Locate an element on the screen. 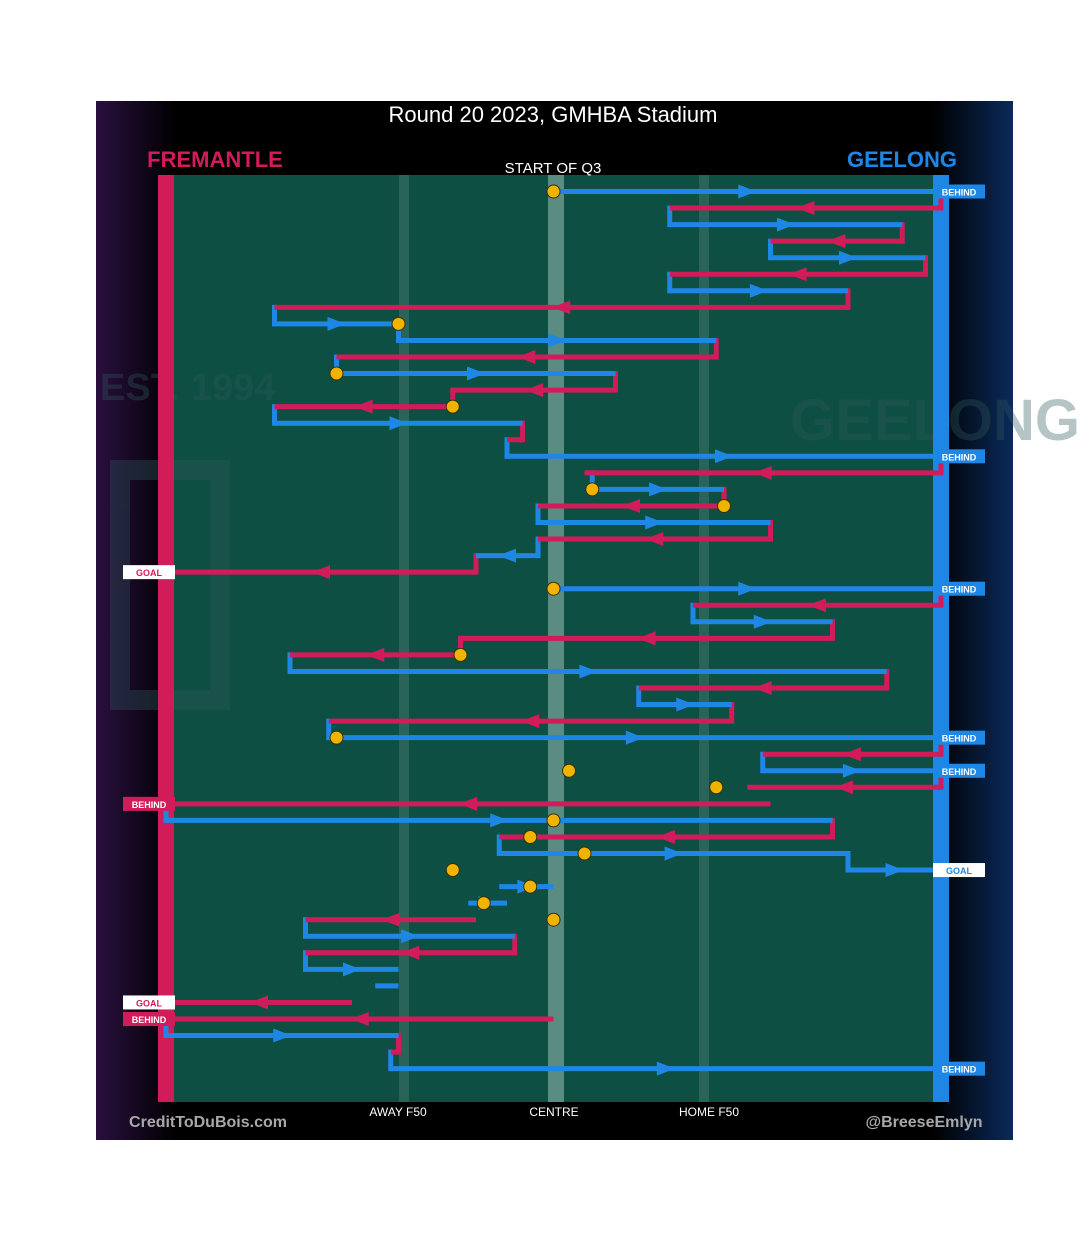 The image size is (1080, 1255). footer-handle: @BreeseEmlyn is located at coordinates (924, 1122).